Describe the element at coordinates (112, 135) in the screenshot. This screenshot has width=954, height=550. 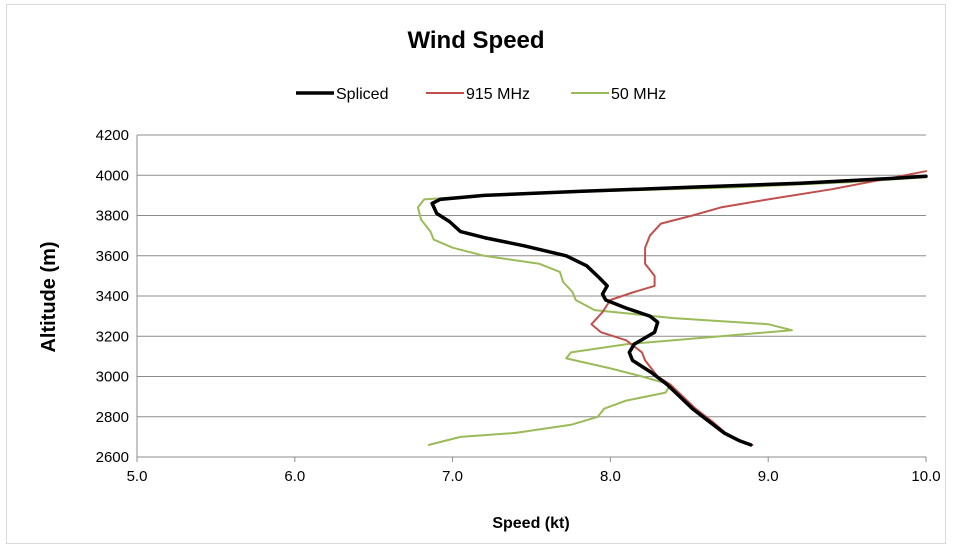
I see `y-tick-label: 4200` at that location.